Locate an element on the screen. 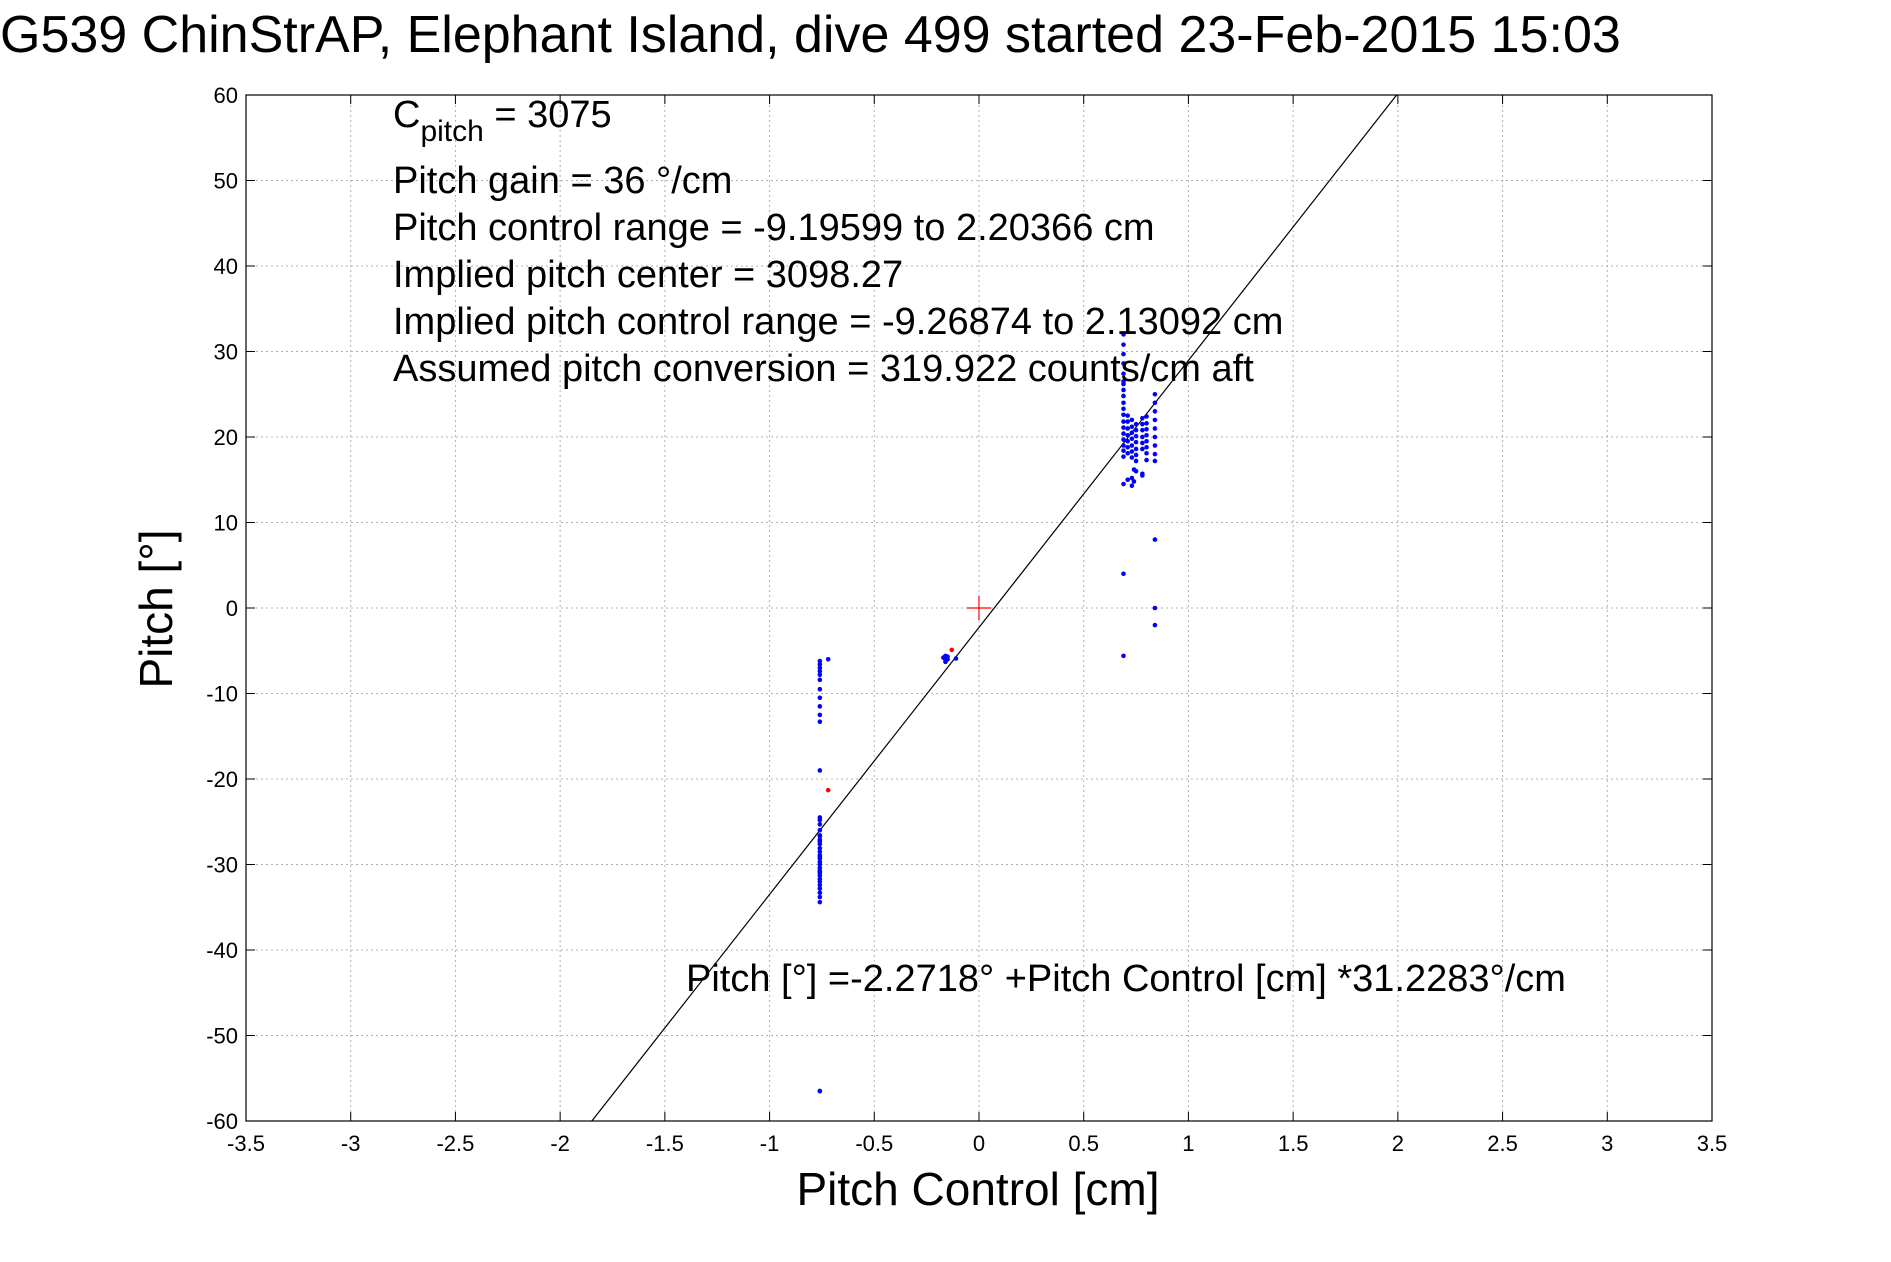  y-tick-label: 10 is located at coordinates (226, 523).